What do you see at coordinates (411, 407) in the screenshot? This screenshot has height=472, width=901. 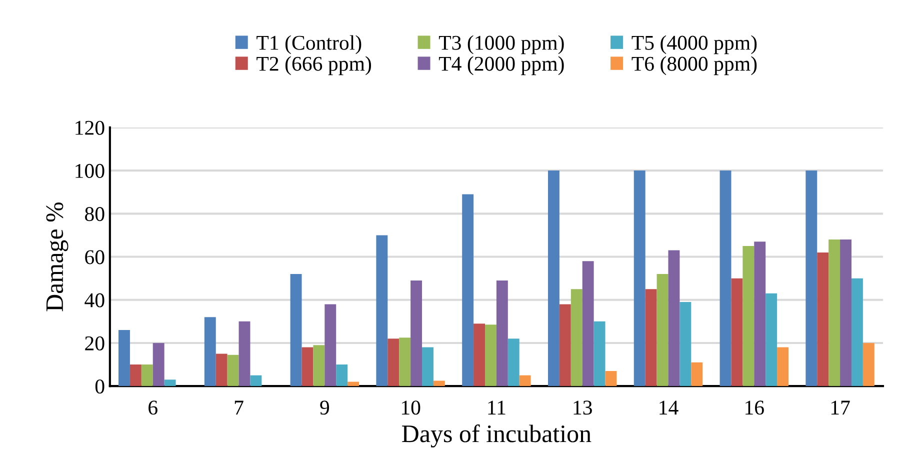 I see `x-tick-label: 10` at bounding box center [411, 407].